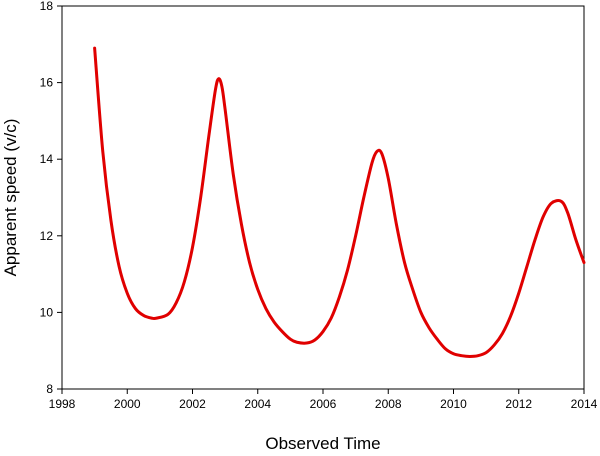 Image resolution: width=600 pixels, height=456 pixels. I want to click on x-axis: 1998 2000 2002 2004 2006 2008 2010 2012 2014, so click(323, 400).